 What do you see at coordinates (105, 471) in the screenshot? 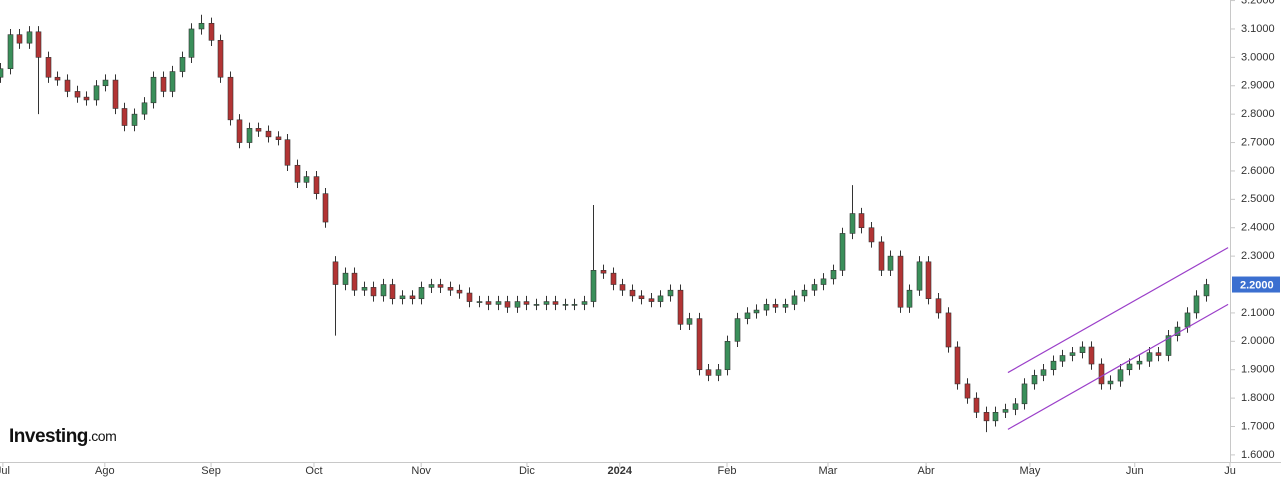
I see `x-tick-label: Ago` at bounding box center [105, 471].